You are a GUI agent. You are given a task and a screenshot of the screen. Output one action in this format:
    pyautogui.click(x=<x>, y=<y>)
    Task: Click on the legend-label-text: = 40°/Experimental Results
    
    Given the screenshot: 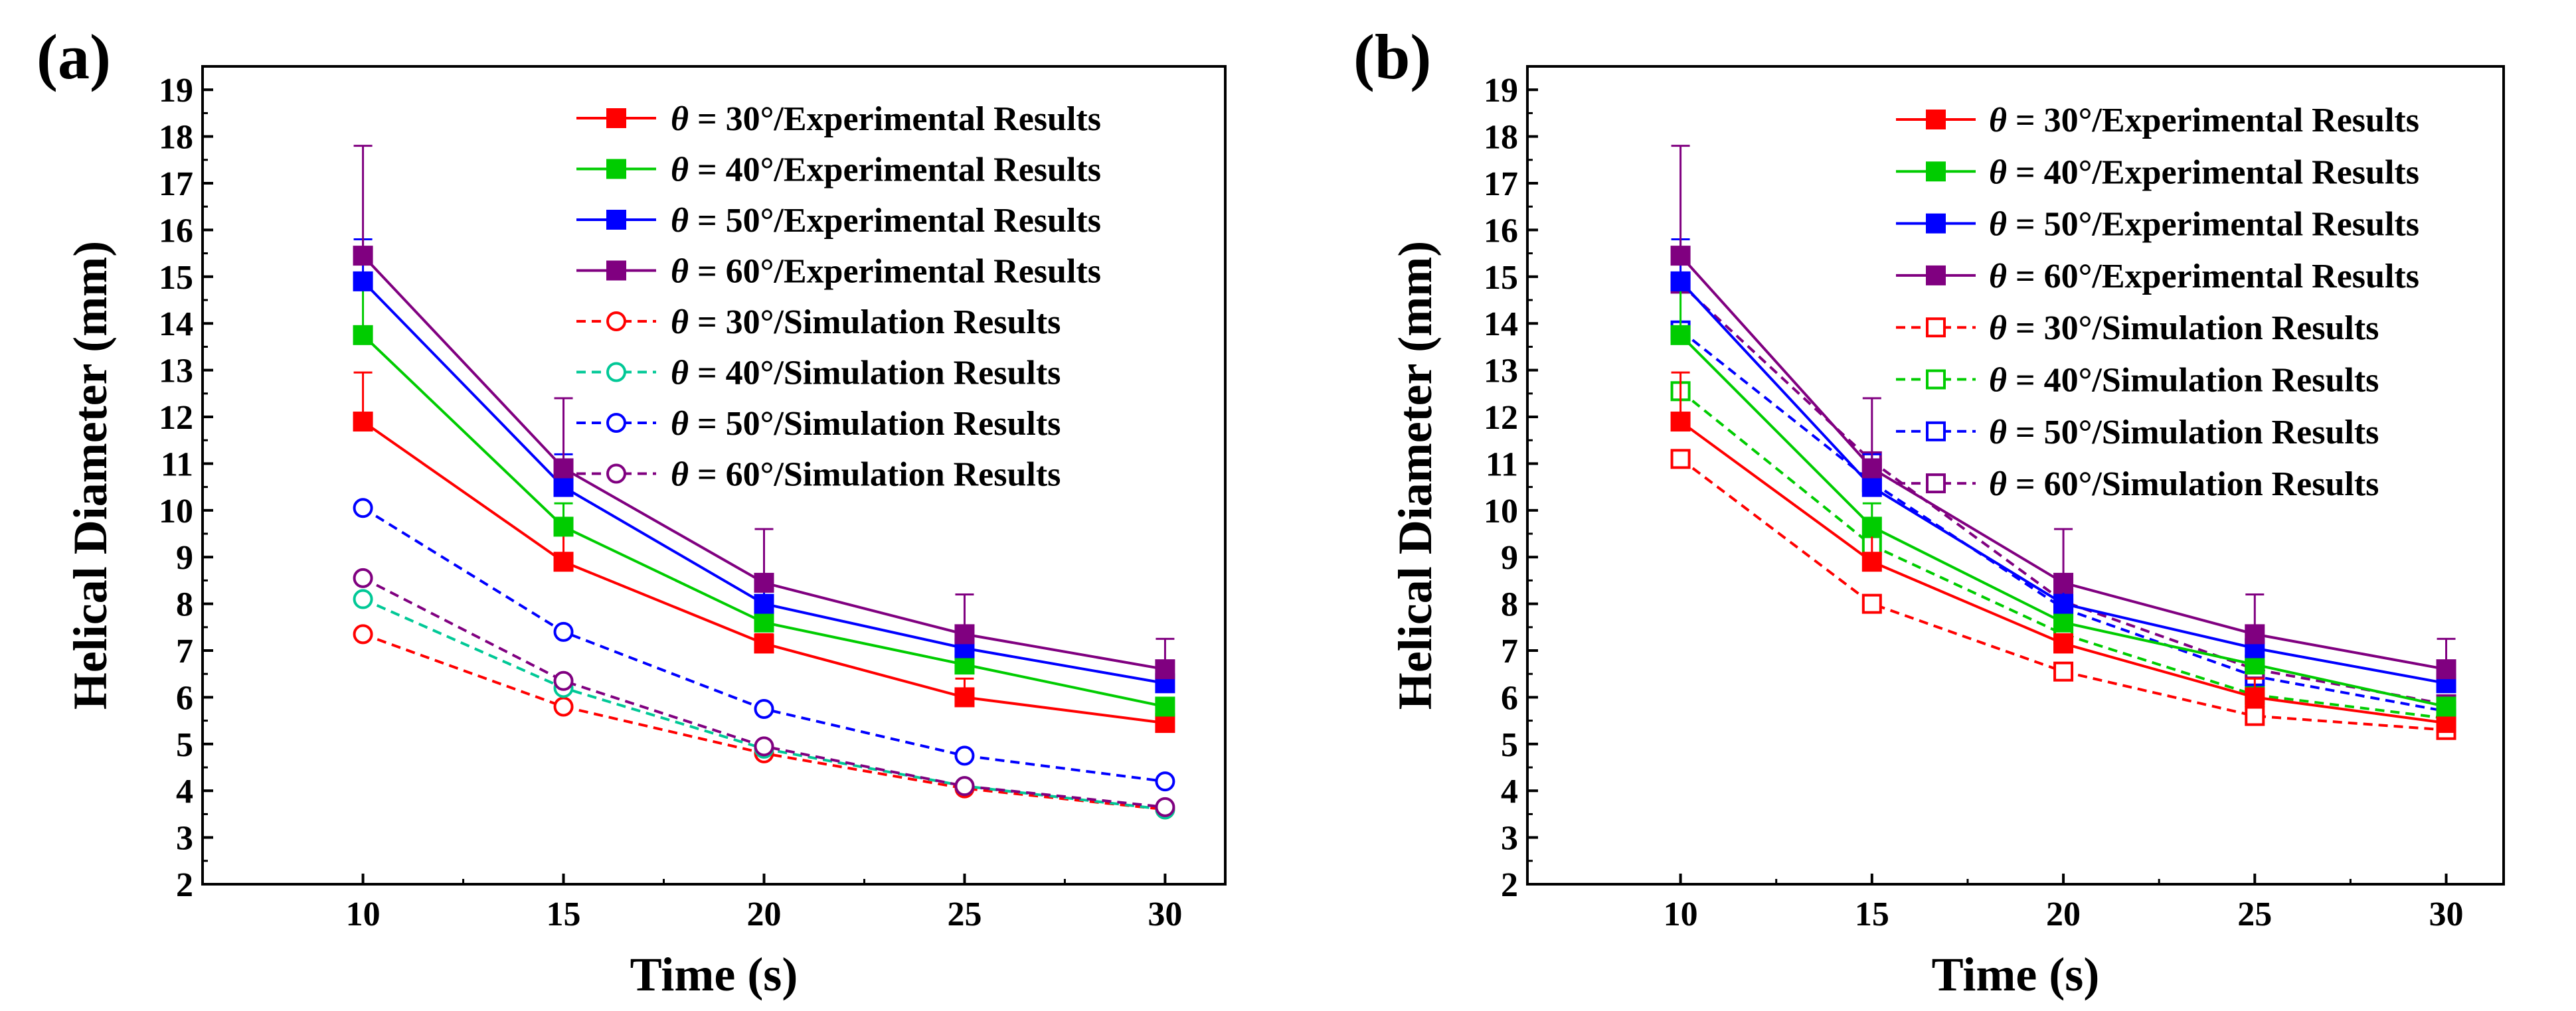 What is the action you would take?
    pyautogui.click(x=2213, y=172)
    